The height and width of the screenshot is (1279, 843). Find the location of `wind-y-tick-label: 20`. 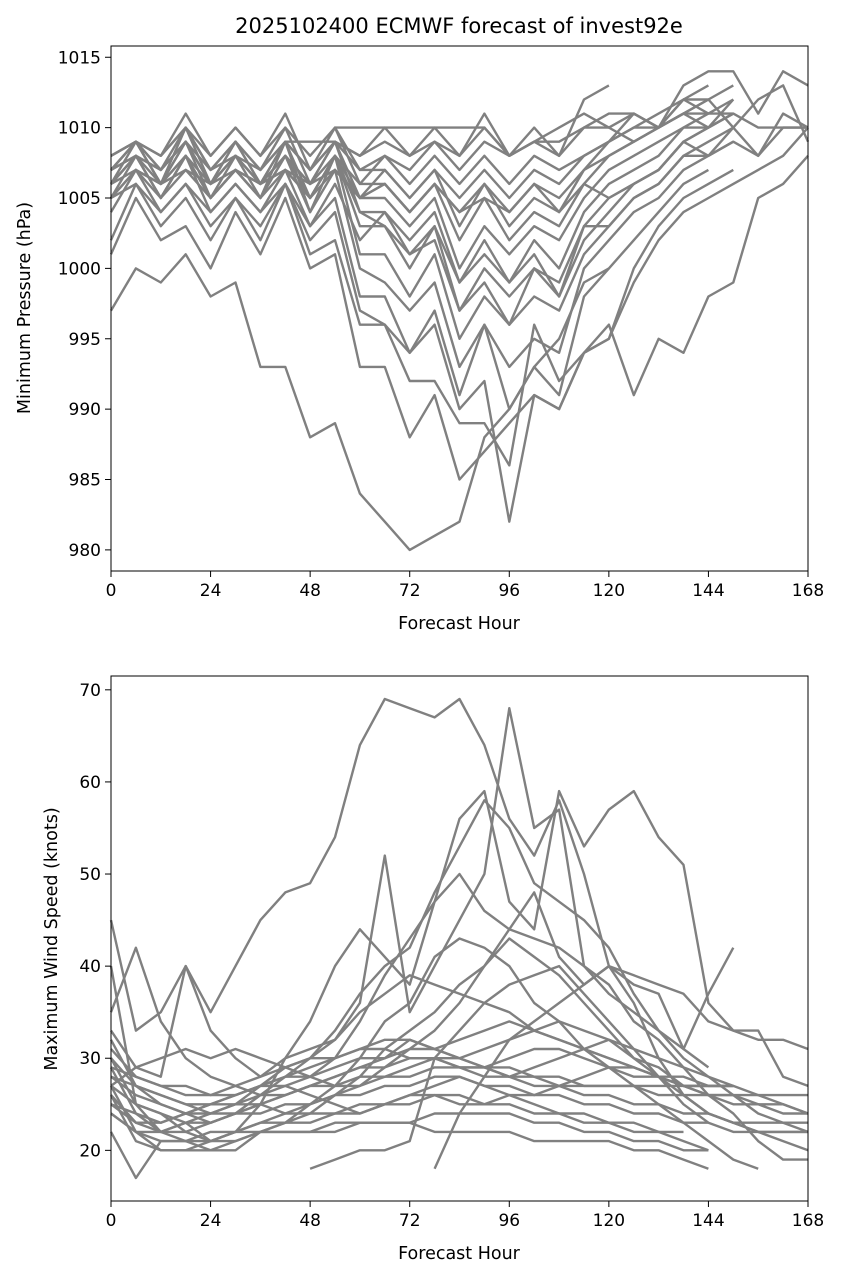

wind-y-tick-label: 20 is located at coordinates (90, 1151).